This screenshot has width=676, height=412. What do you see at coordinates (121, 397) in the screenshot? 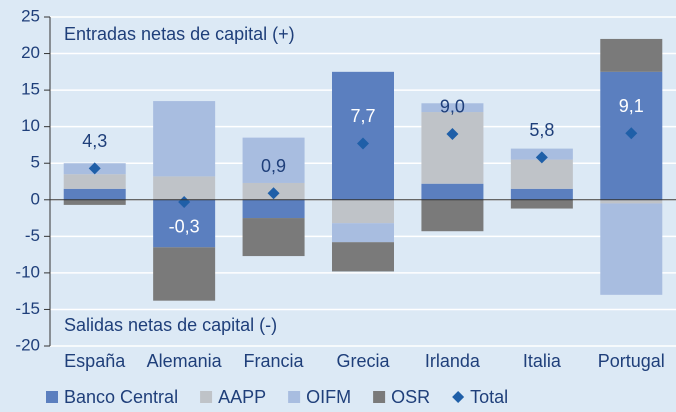
I see `legend-label: Banco Central` at bounding box center [121, 397].